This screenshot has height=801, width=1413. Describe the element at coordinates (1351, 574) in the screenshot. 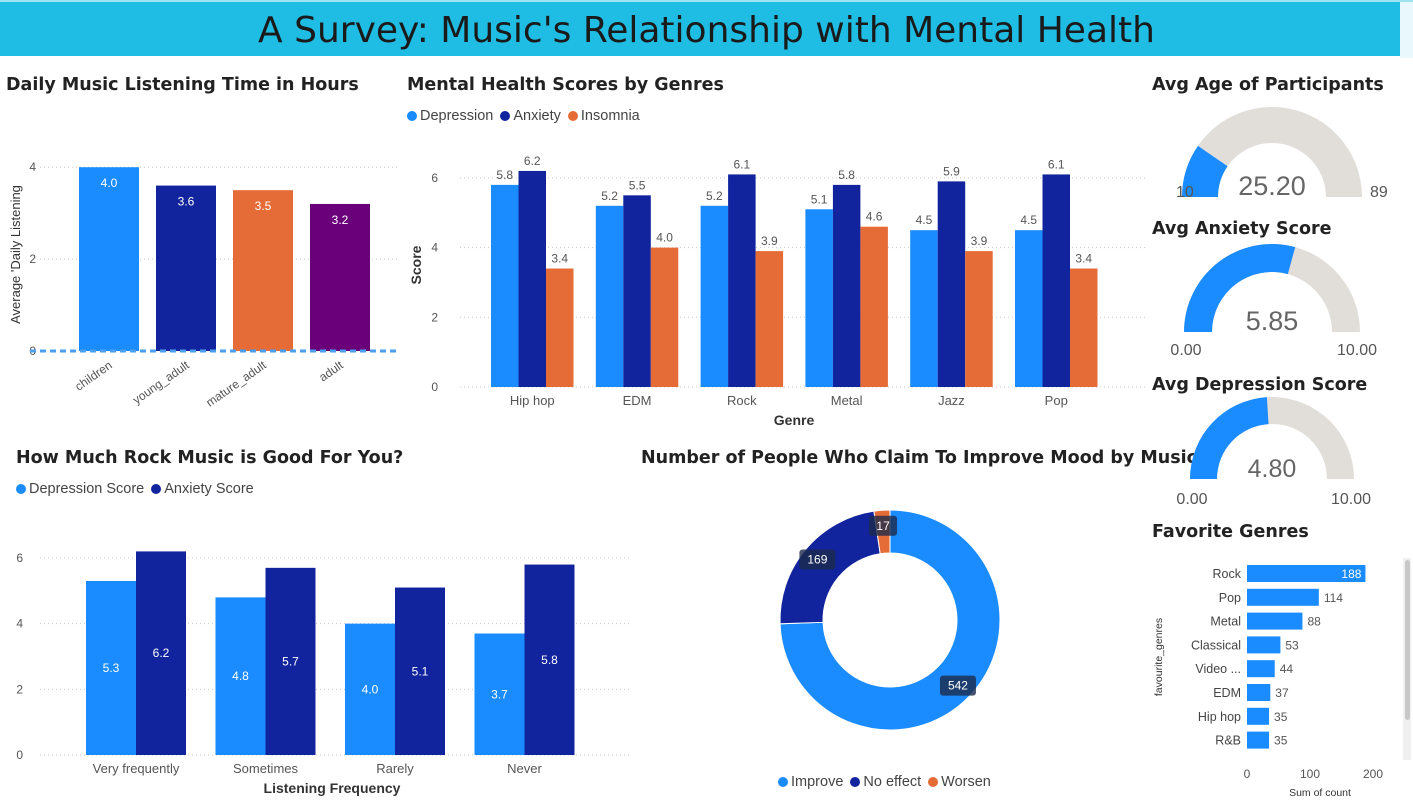

I see `data-label: 188` at that location.